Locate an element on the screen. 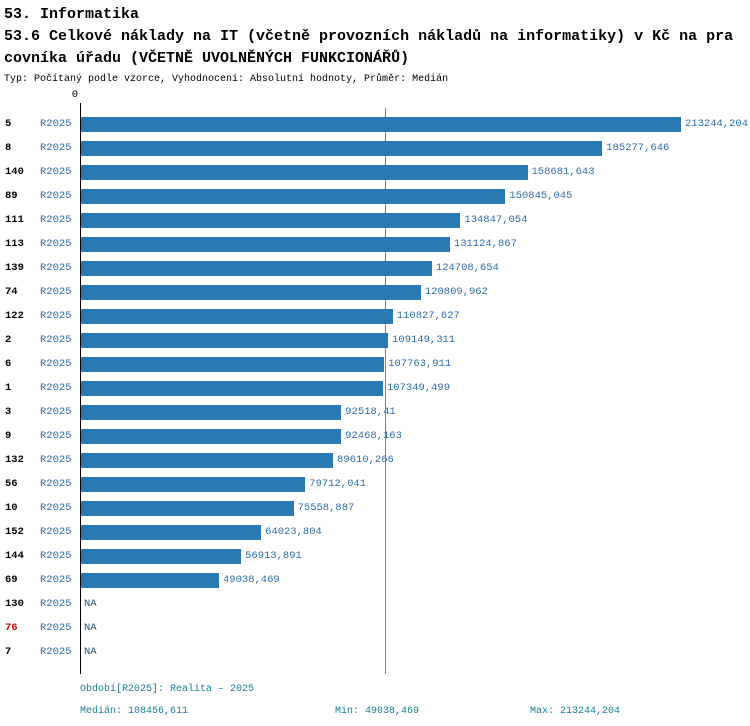 The height and width of the screenshot is (726, 750). chart-row: 113 R2025 131124,867 is located at coordinates (375, 244).